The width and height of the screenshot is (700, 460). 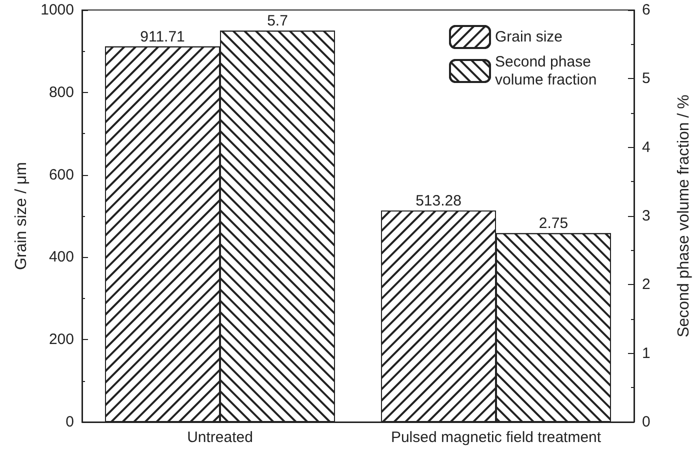 I want to click on y2-tick-label: 2, so click(x=646, y=285).